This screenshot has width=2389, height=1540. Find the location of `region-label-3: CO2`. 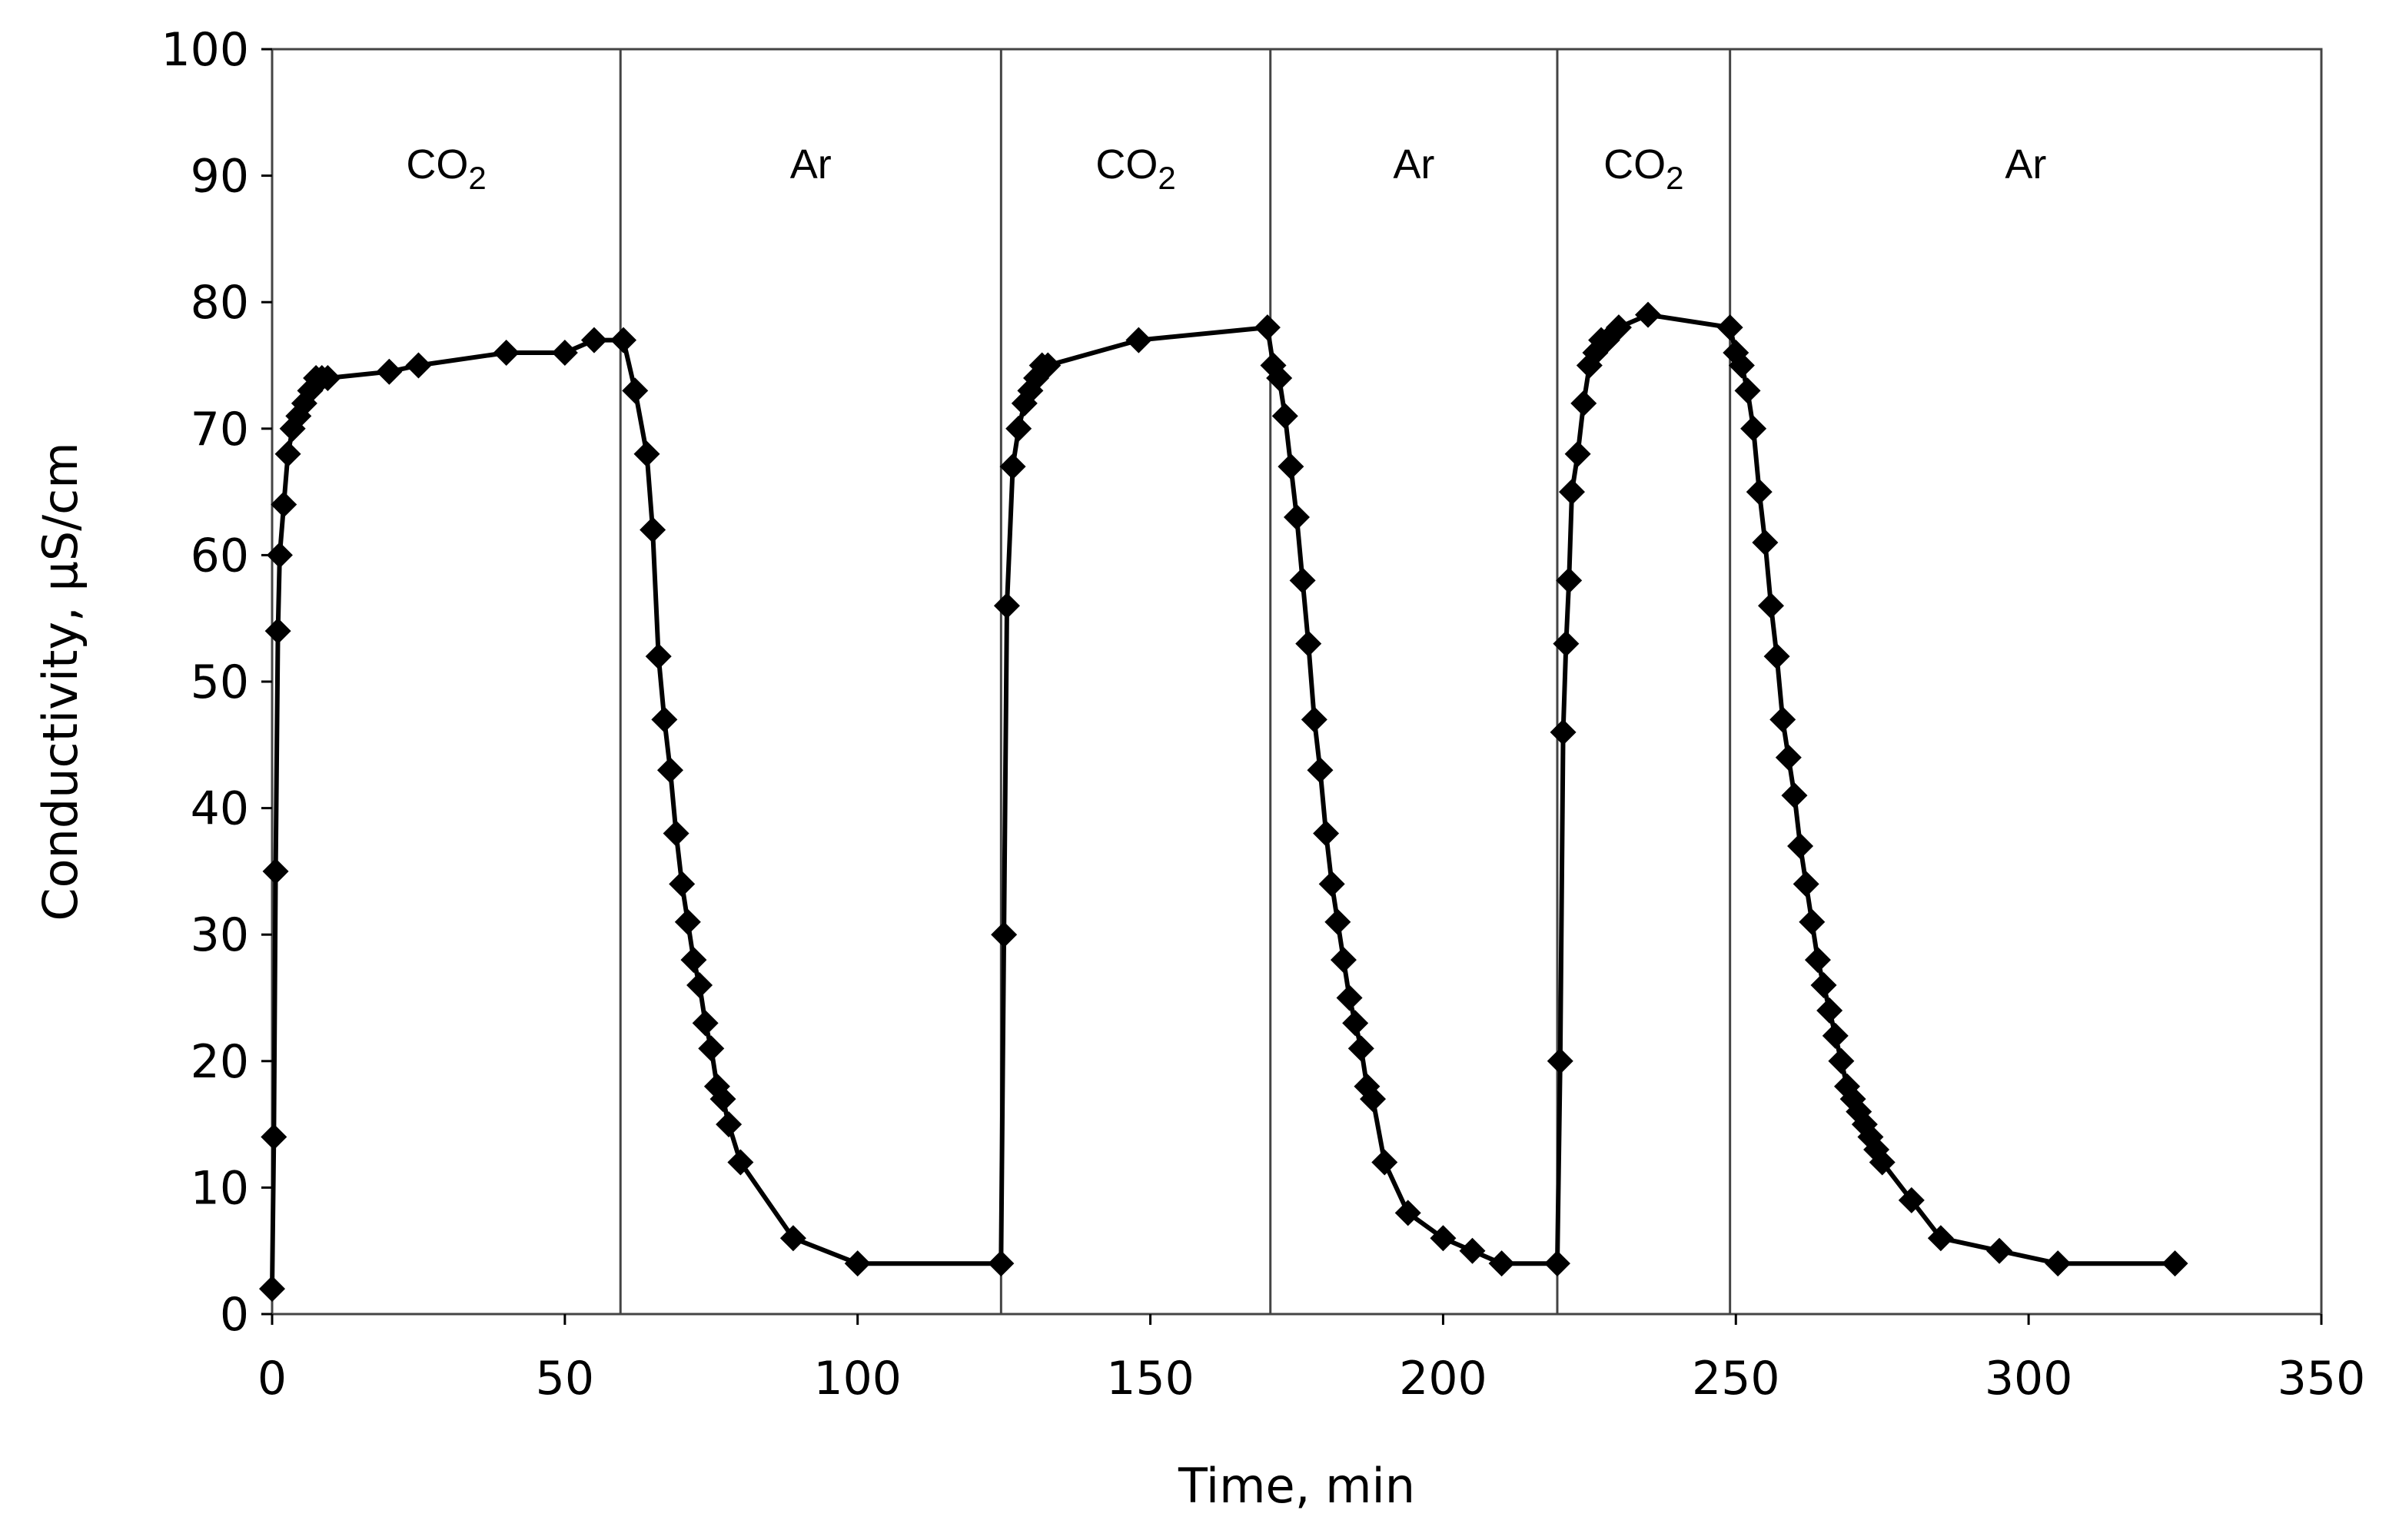

region-label-3: CO2 is located at coordinates (1135, 168).